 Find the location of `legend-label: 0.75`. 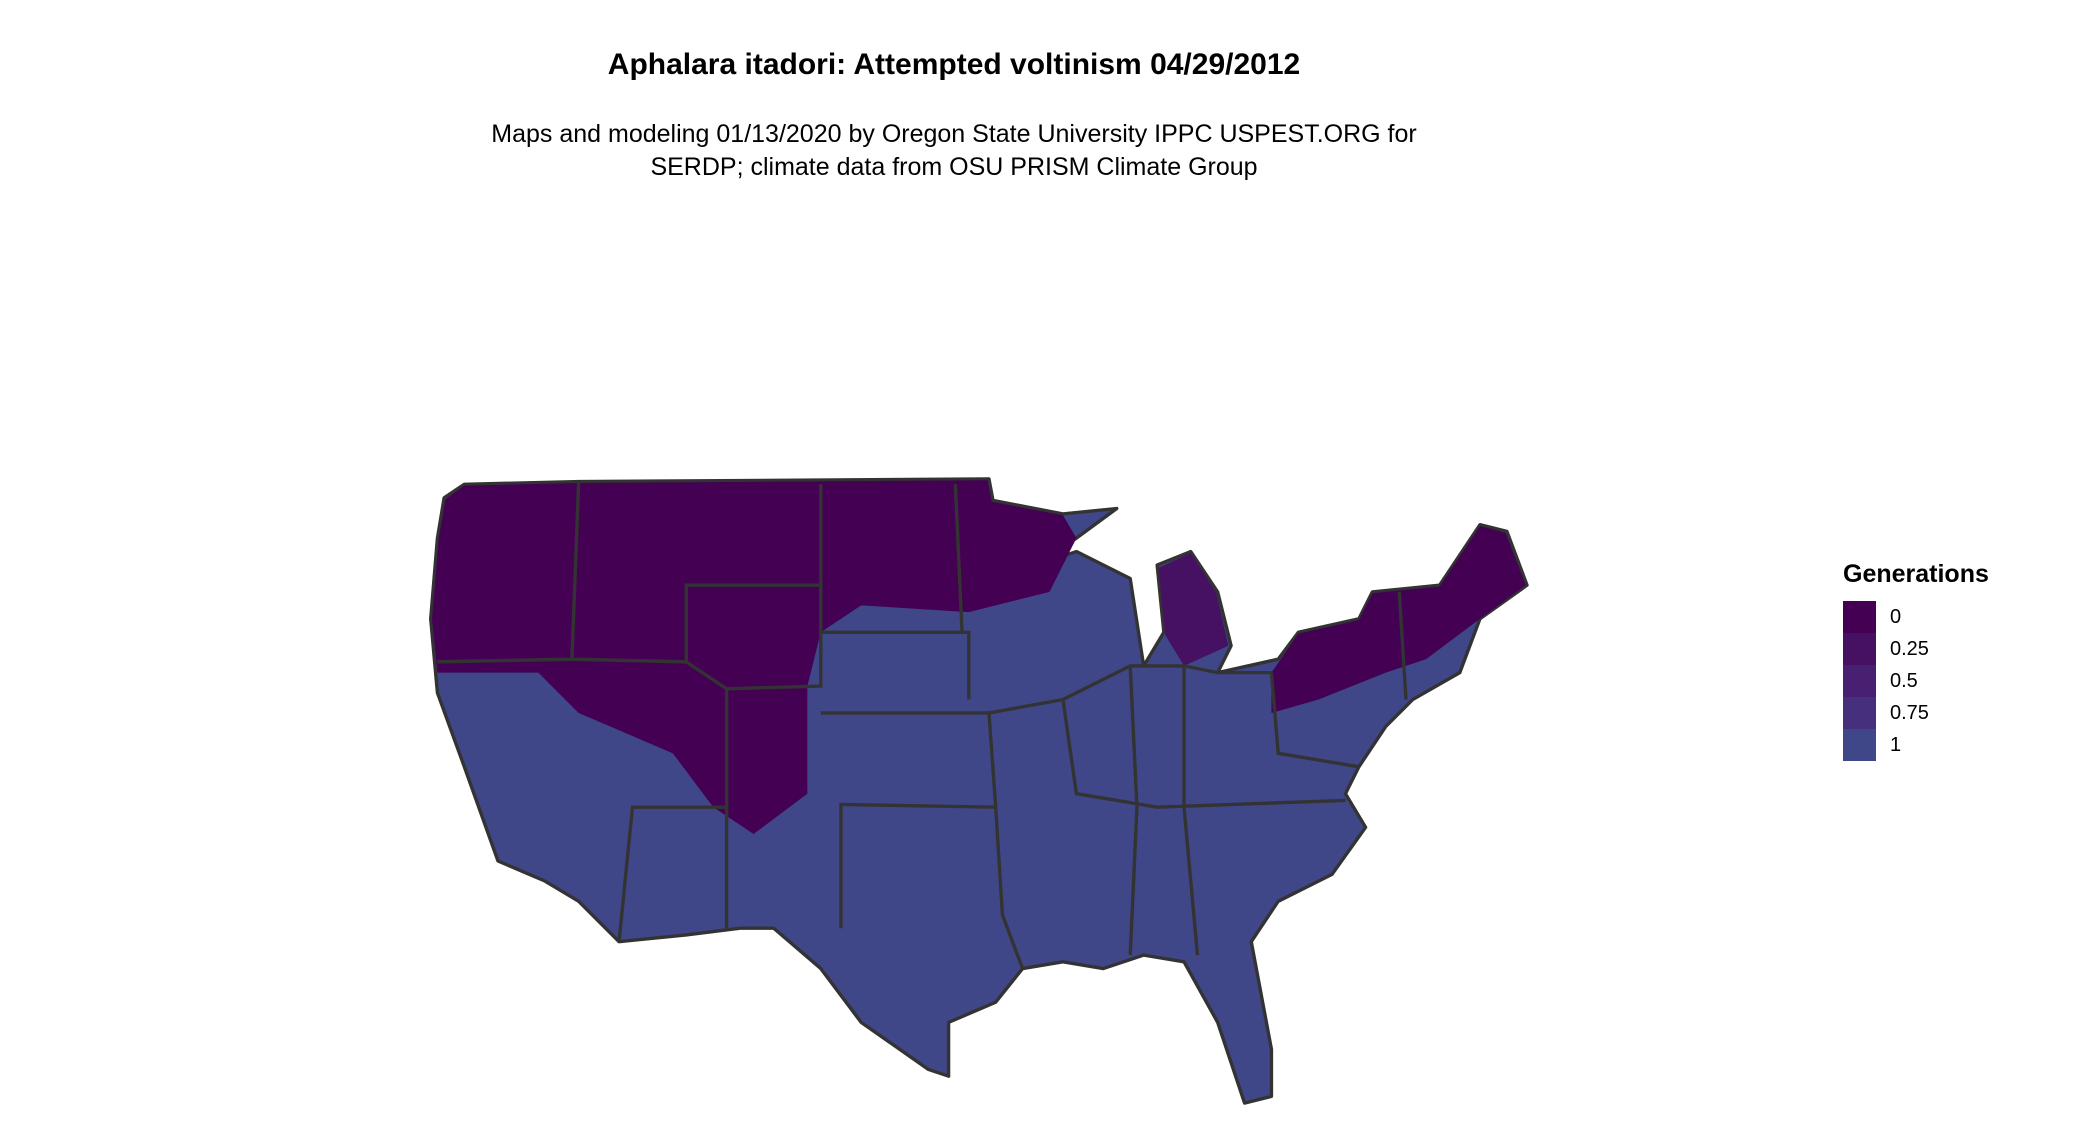

legend-label: 0.75 is located at coordinates (1909, 712).